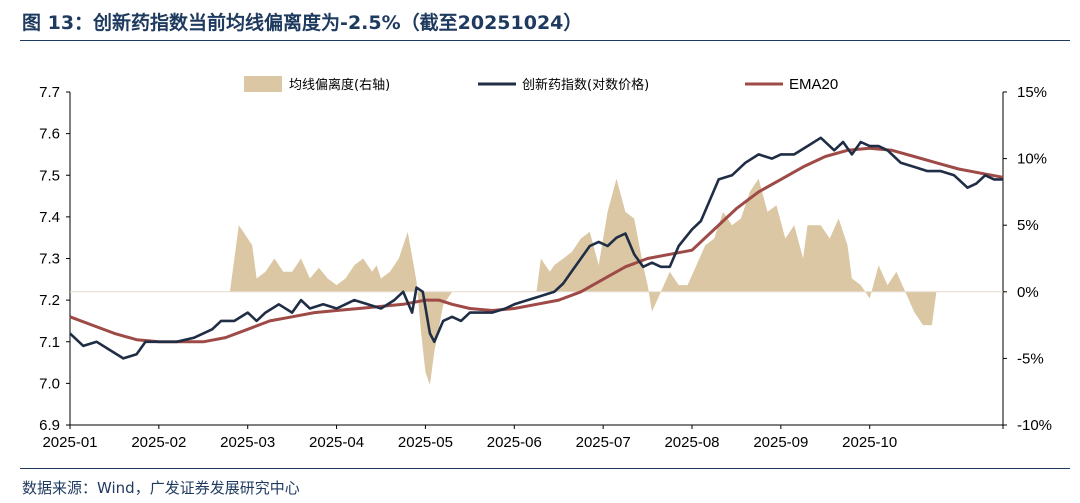 The image size is (1080, 503). I want to click on legend-label-index: 创新药指数(对数价格), so click(585, 85).